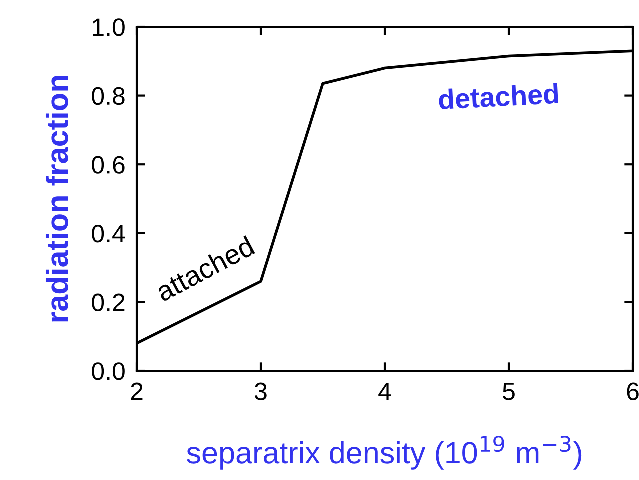 The height and width of the screenshot is (480, 639). What do you see at coordinates (57, 199) in the screenshot?
I see `y-axis-title: radiation fraction` at bounding box center [57, 199].